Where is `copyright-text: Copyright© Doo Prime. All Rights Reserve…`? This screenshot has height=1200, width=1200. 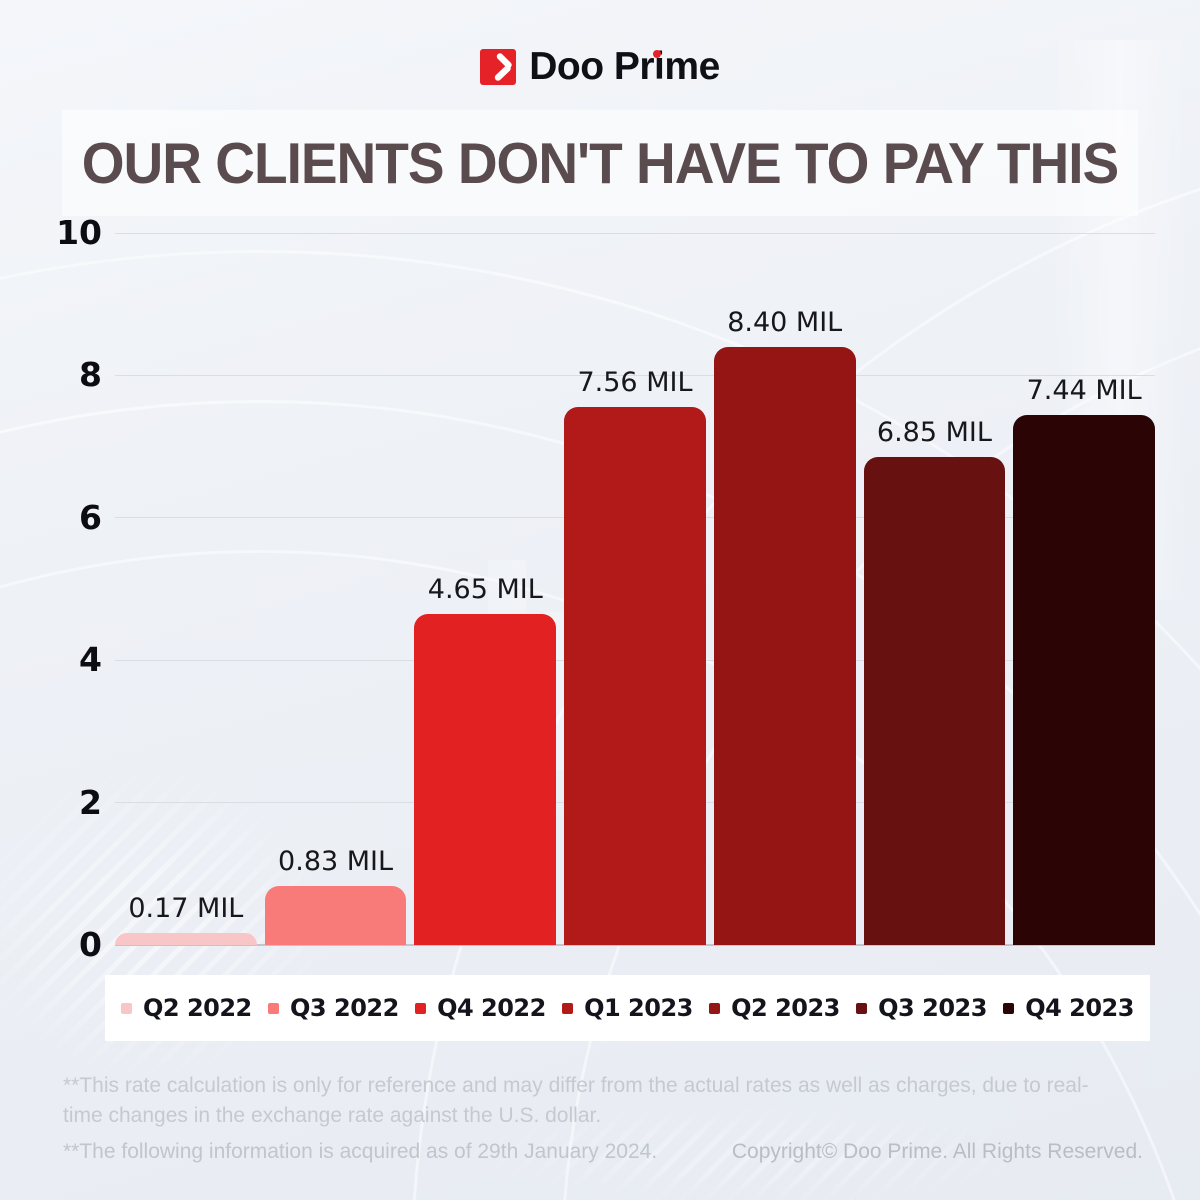
copyright-text: Copyright© Doo Prime. All Rights Reserve… is located at coordinates (937, 1151).